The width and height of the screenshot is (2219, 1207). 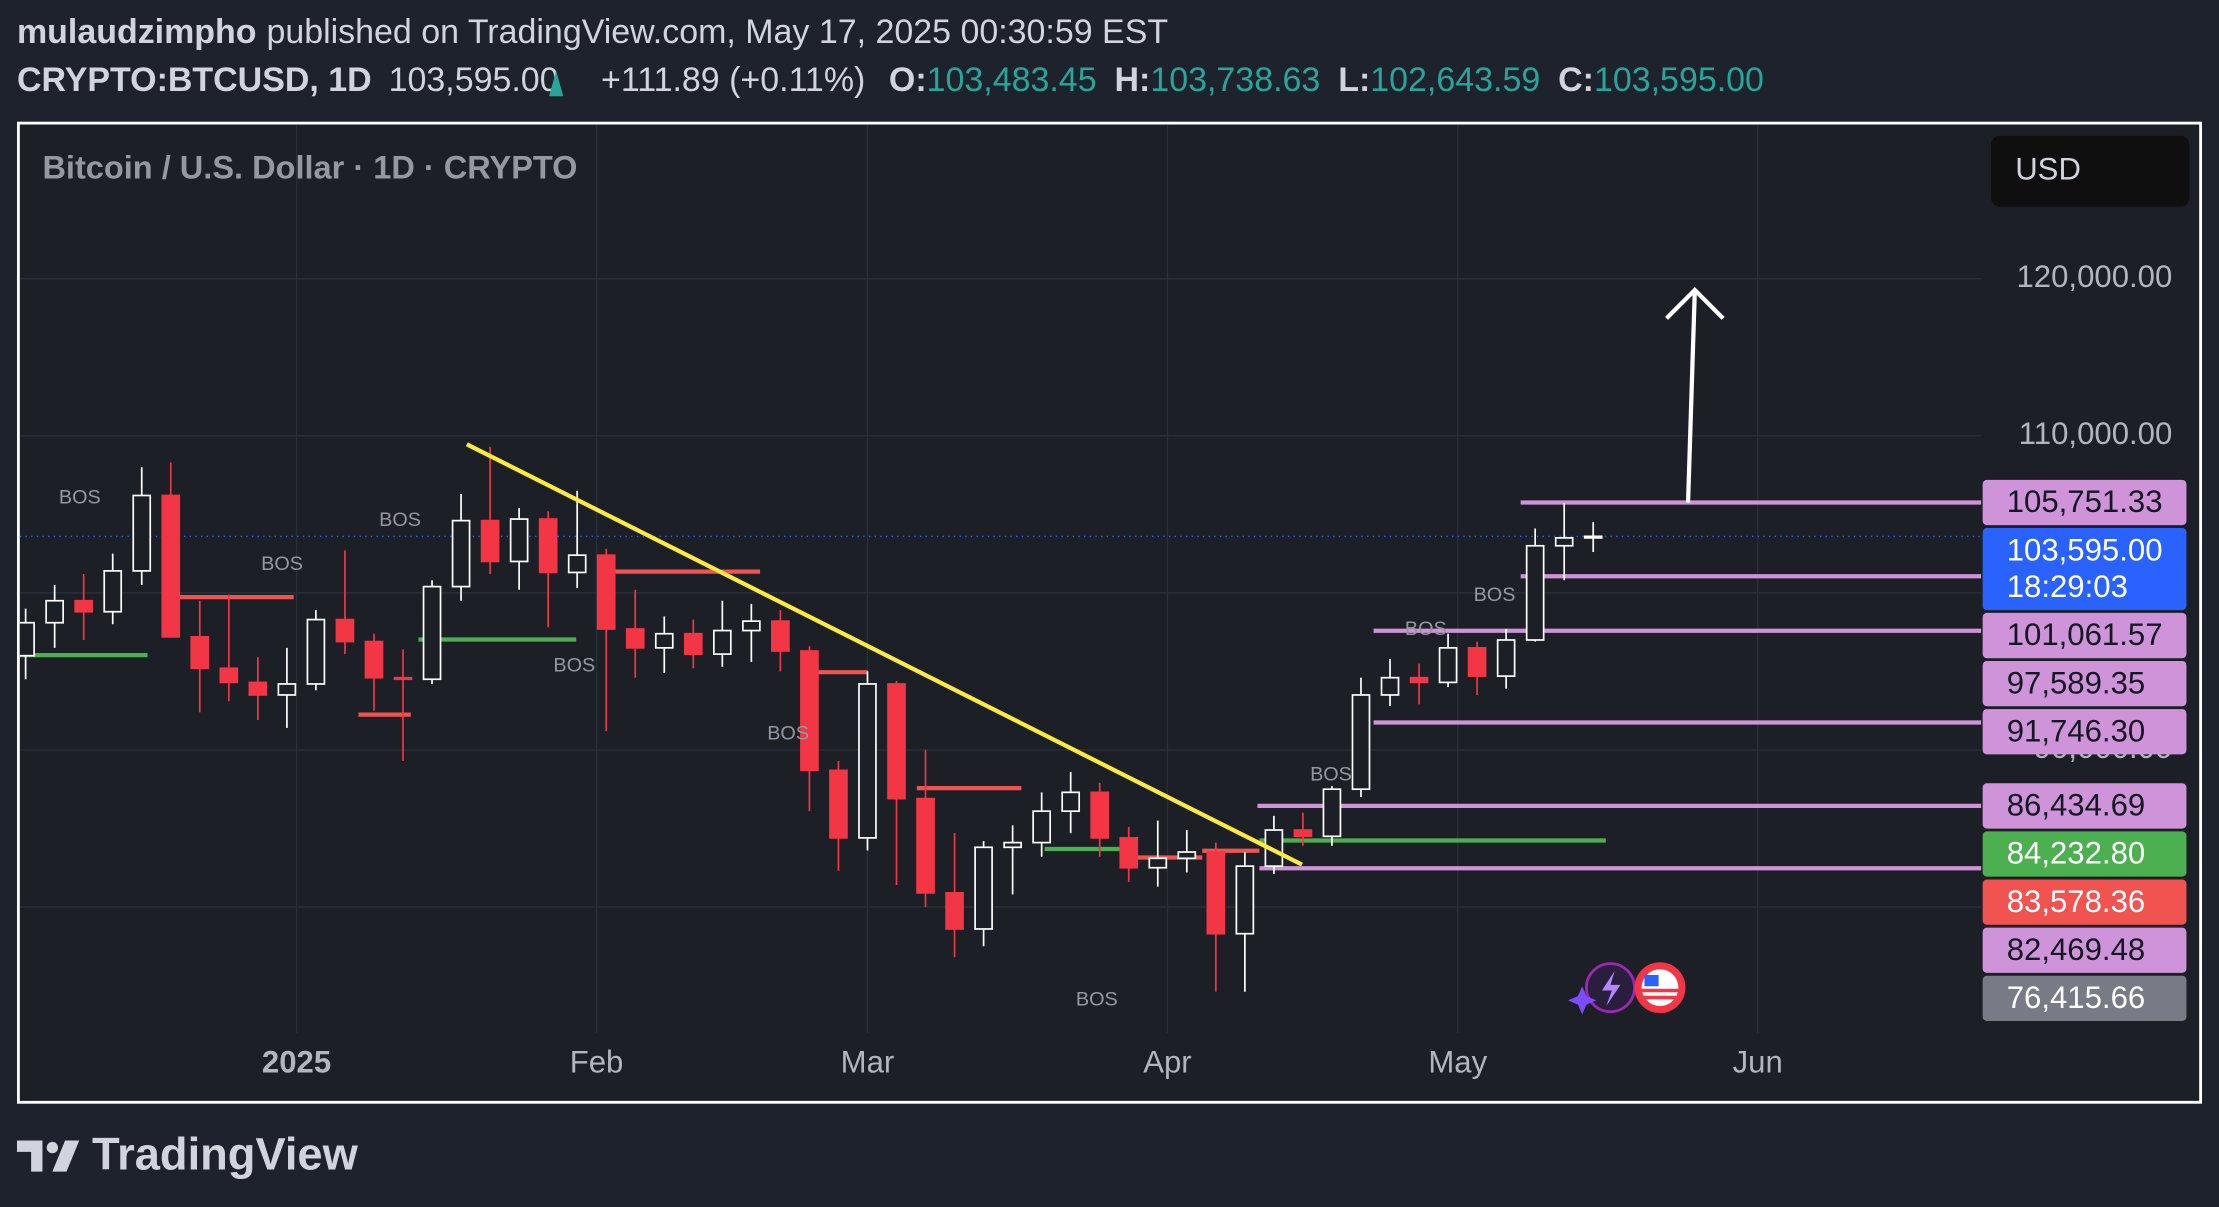 I want to click on arrow-head, so click(x=1695, y=303).